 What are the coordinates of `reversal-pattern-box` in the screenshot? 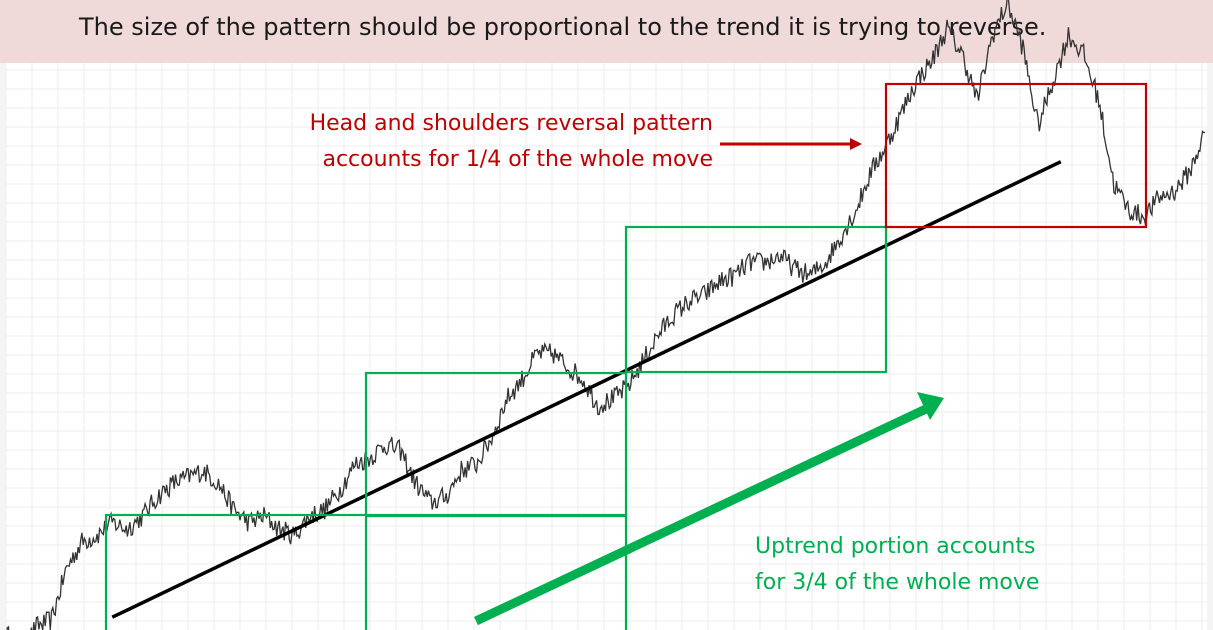 It's located at (1016, 155).